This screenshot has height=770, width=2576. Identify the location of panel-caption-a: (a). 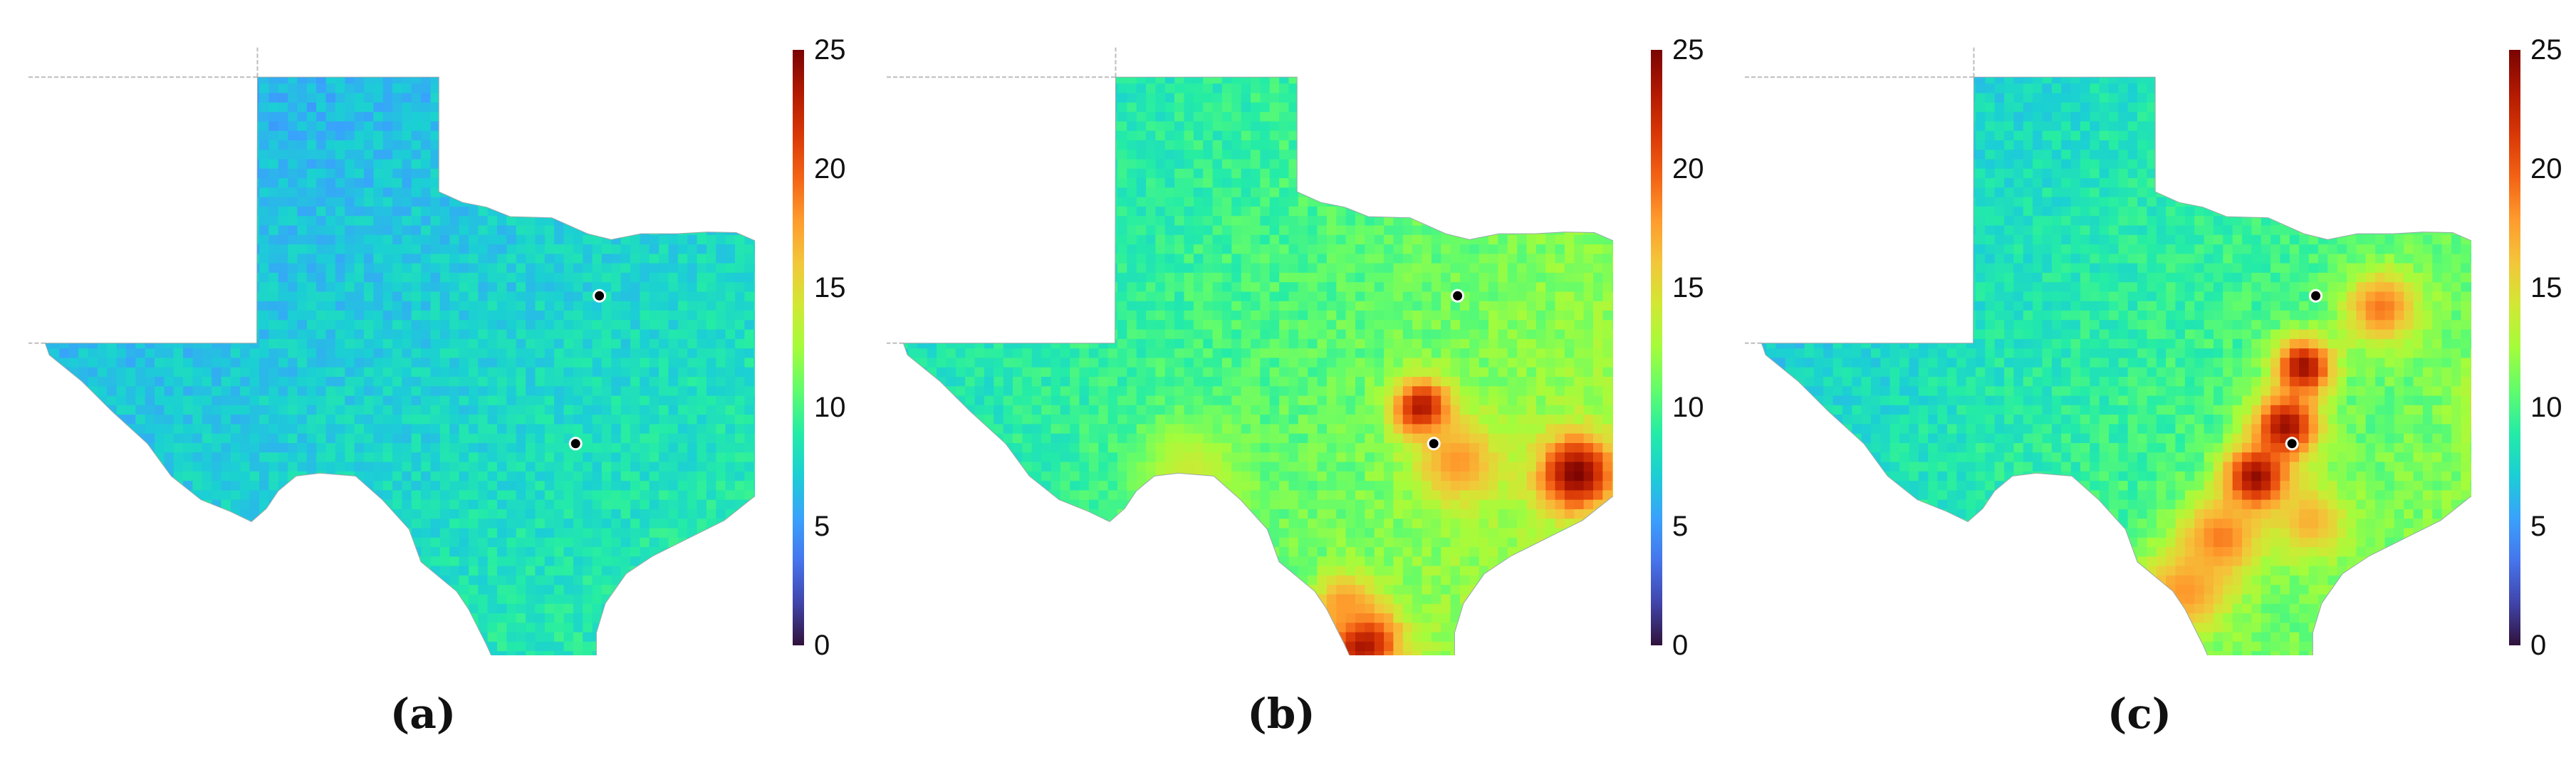
(423, 714).